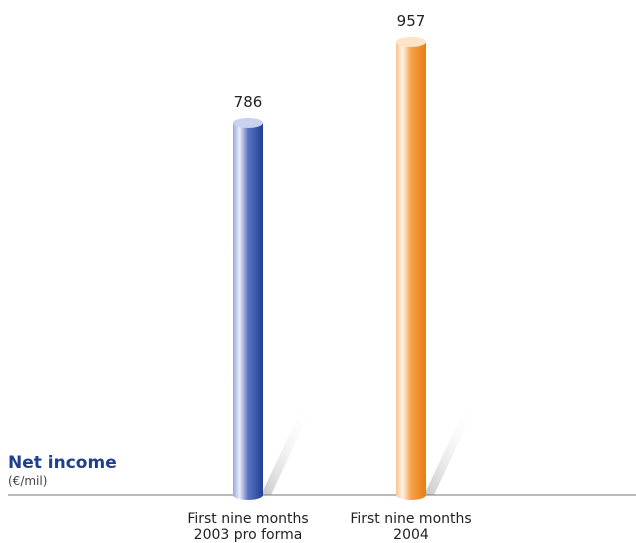  What do you see at coordinates (247, 527) in the screenshot?
I see `category-label: First nine months 2003 pro forma` at bounding box center [247, 527].